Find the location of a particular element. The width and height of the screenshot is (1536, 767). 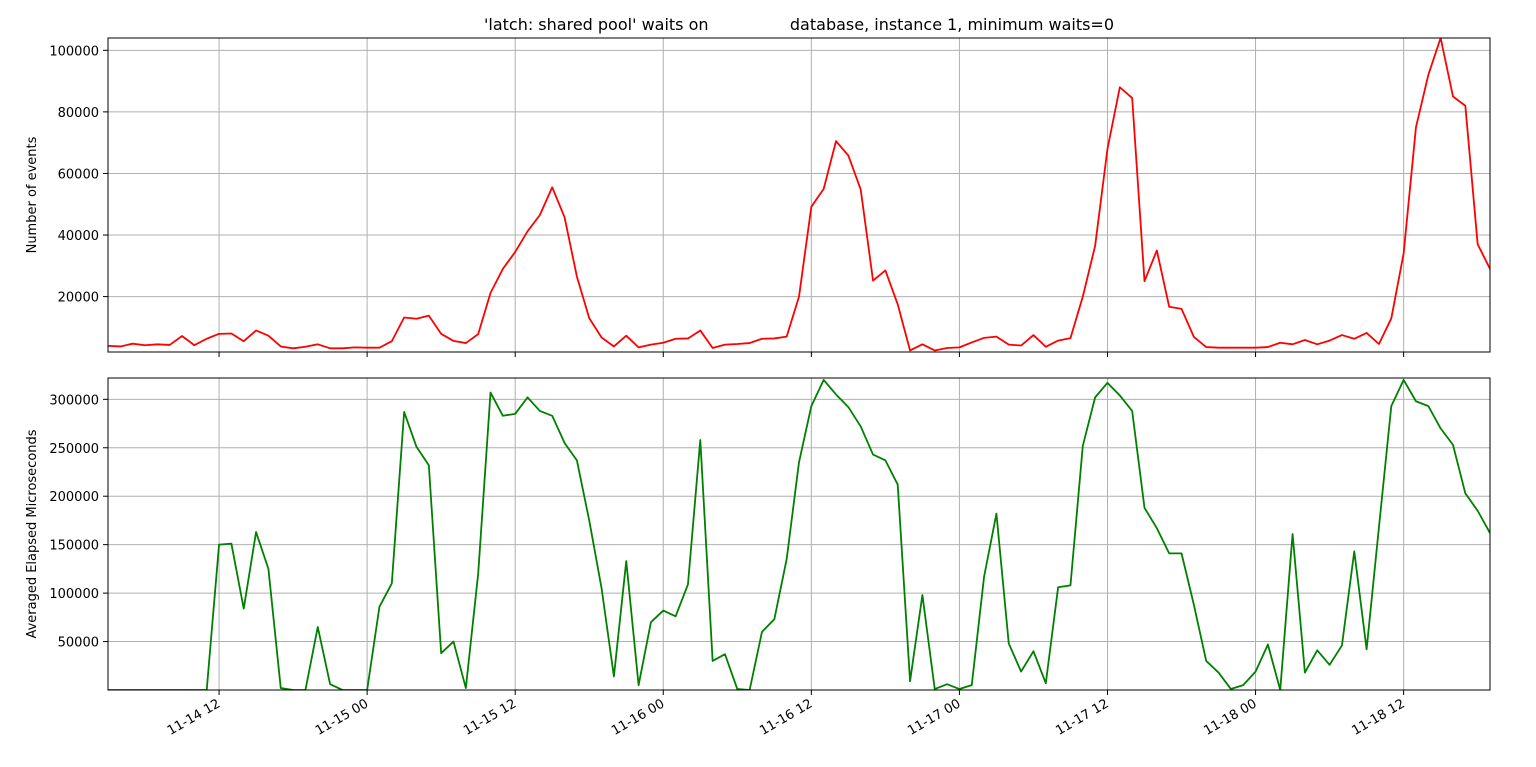

y-tick-label: 60000 is located at coordinates (78, 174).